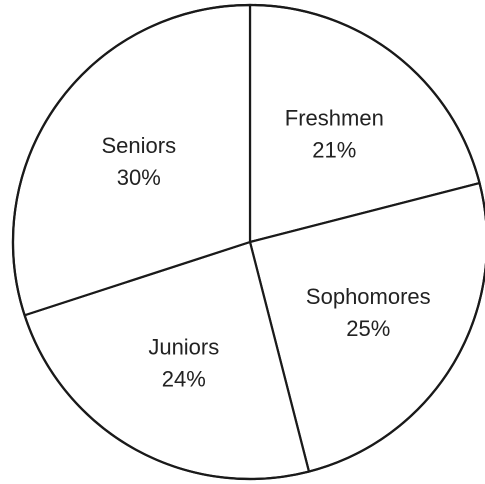 The height and width of the screenshot is (484, 485). I want to click on slice-value-seniors: 30%, so click(139, 177).